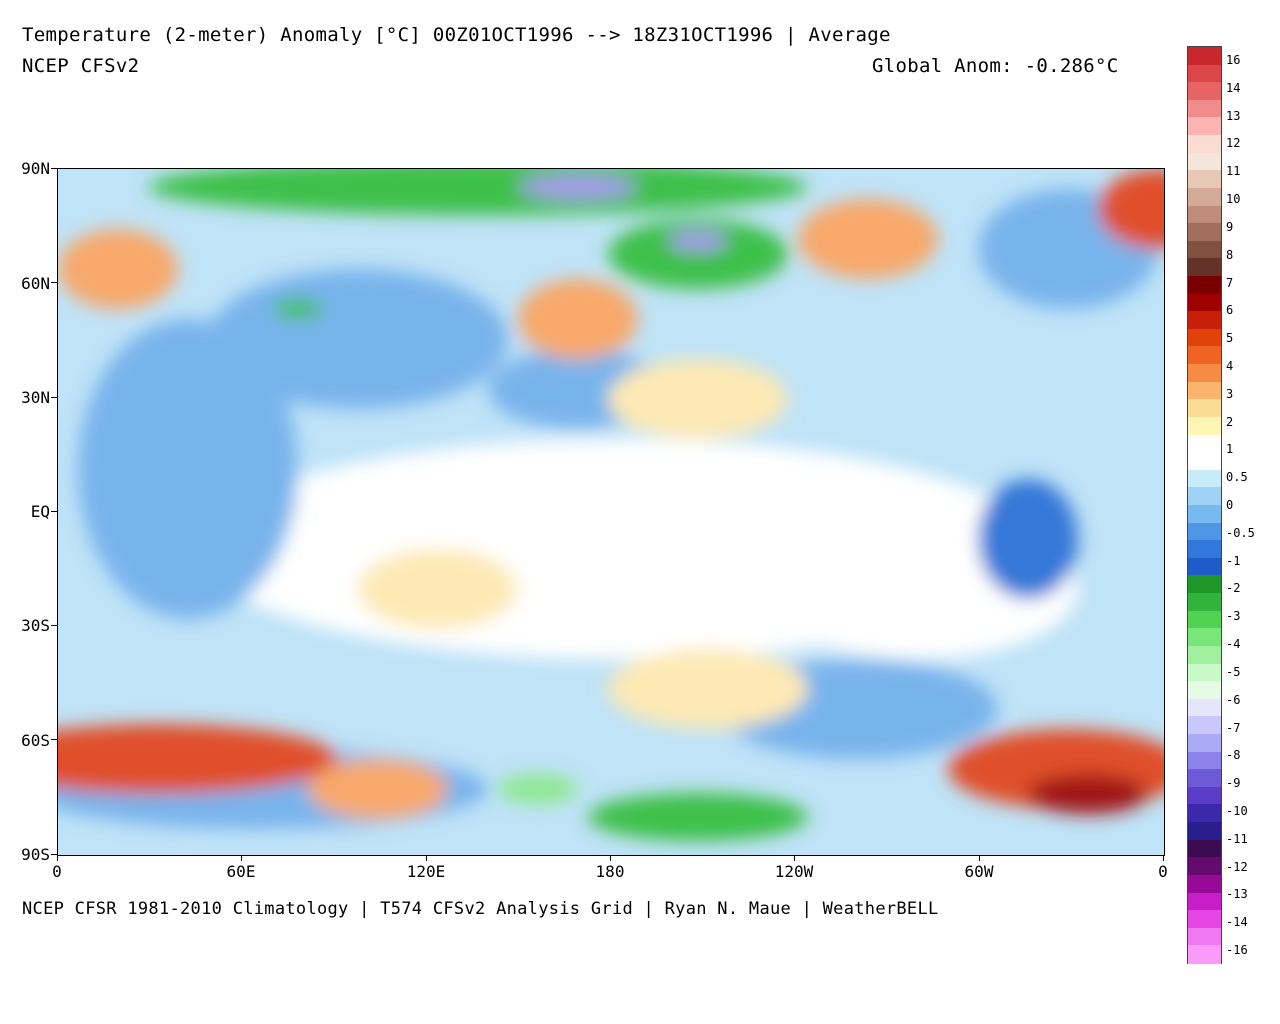  What do you see at coordinates (1233, 727) in the screenshot?
I see `colorbar-label: -7` at bounding box center [1233, 727].